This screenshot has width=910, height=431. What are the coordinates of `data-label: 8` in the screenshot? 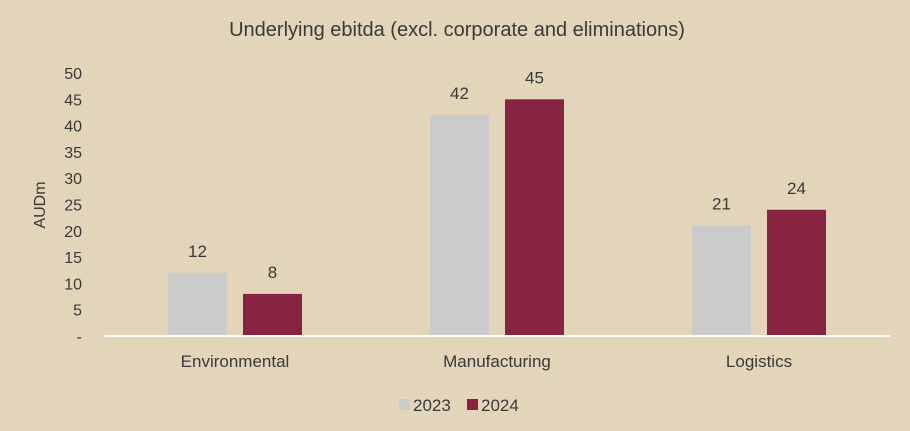 It's located at (272, 272).